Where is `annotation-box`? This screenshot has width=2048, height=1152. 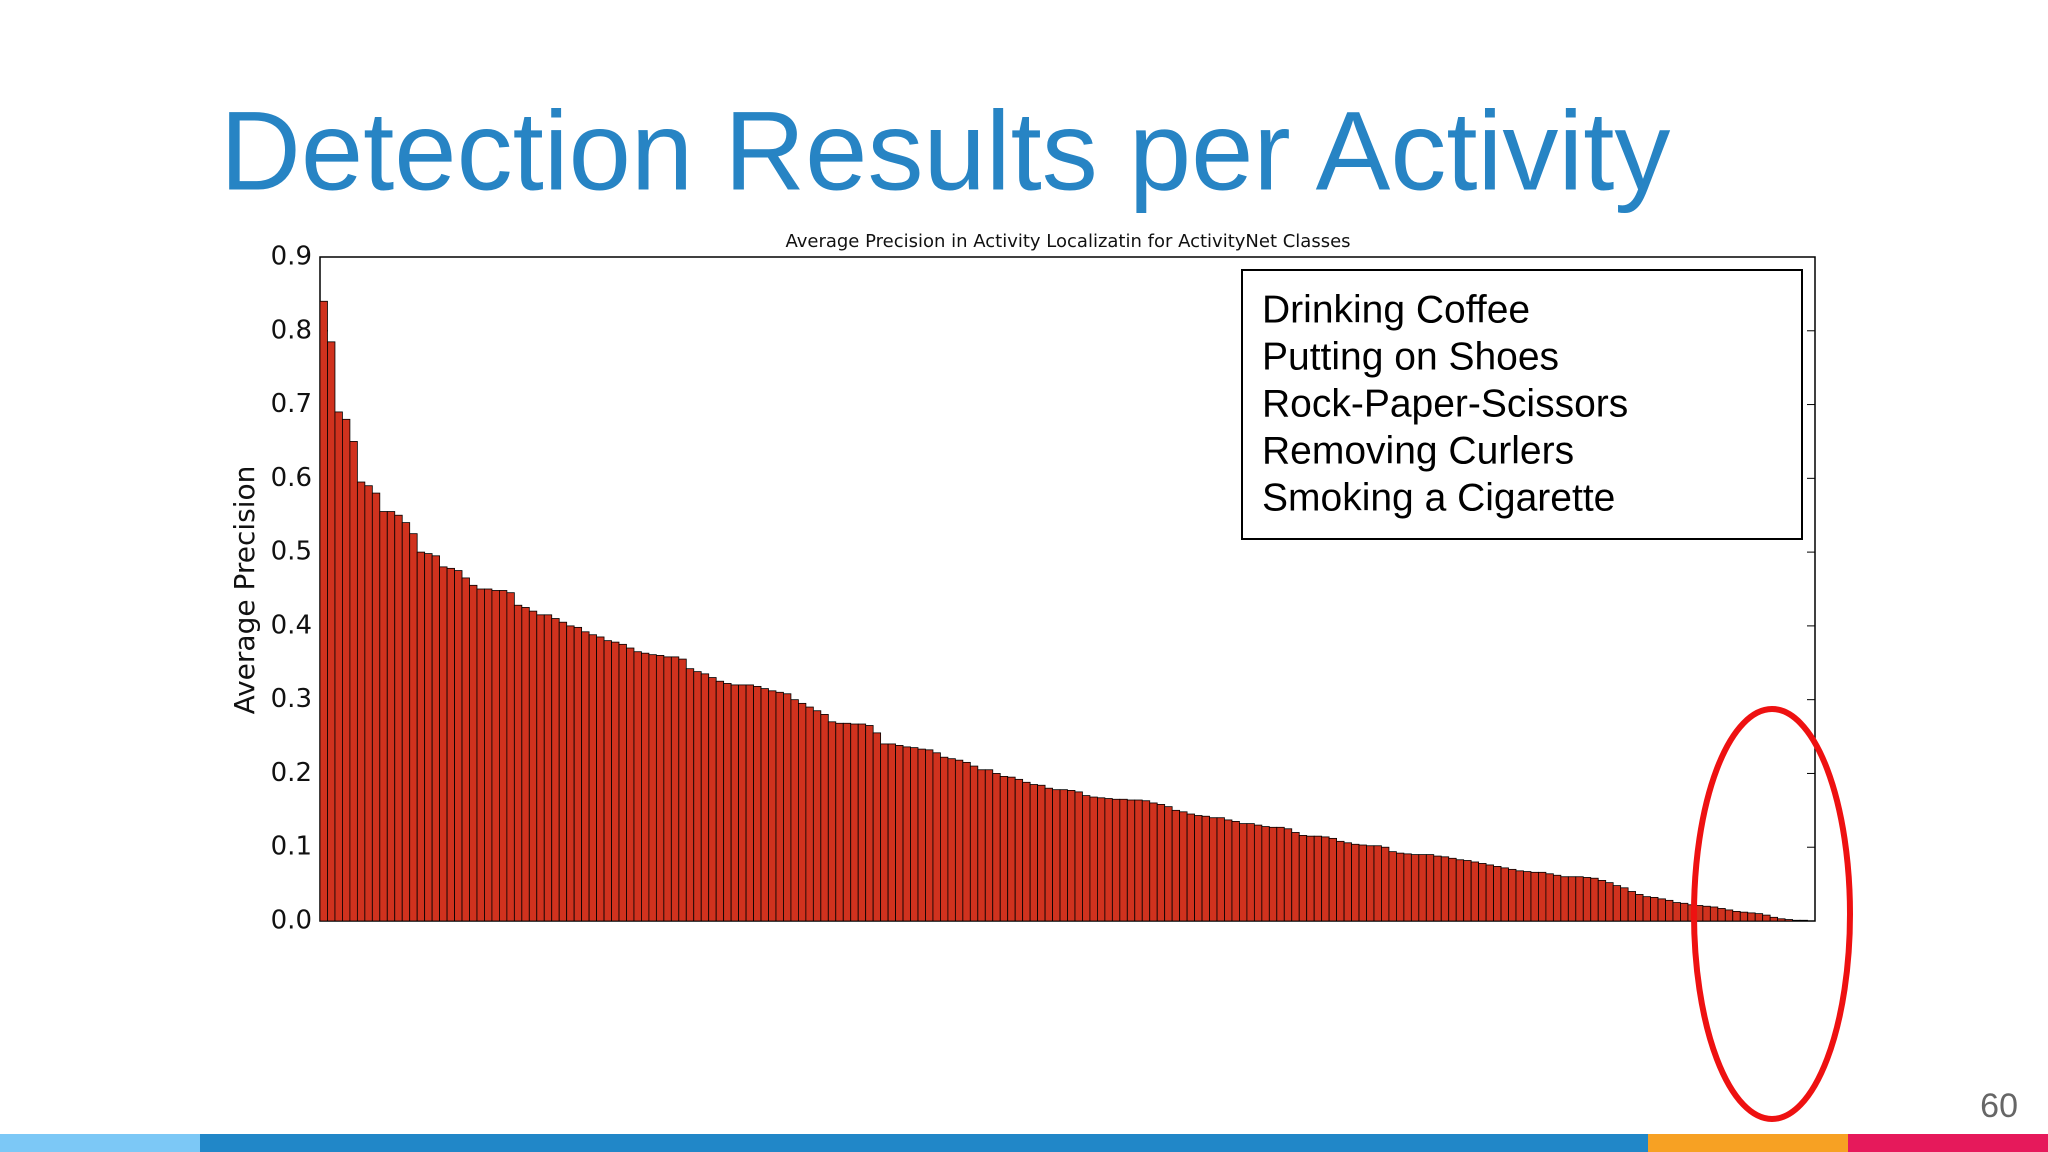 annotation-box is located at coordinates (1522, 404).